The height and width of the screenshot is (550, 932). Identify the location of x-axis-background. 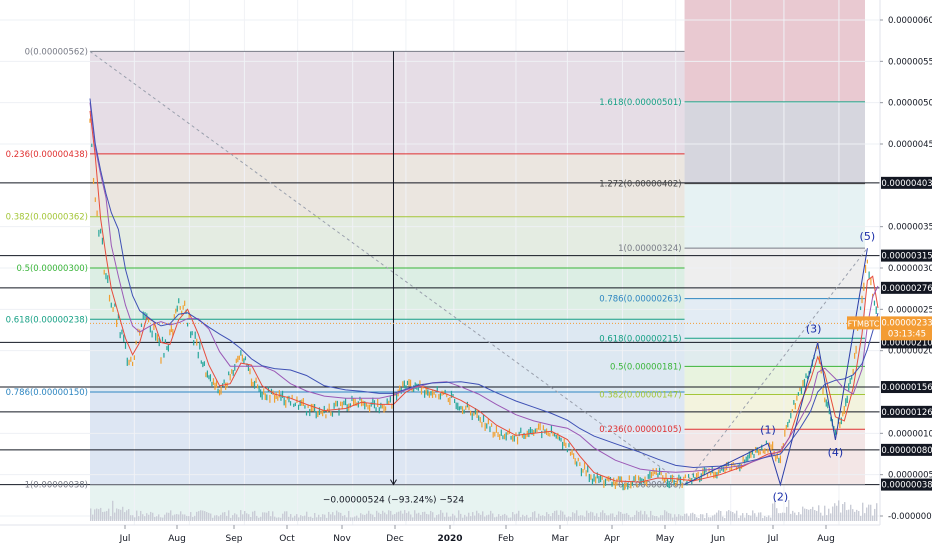
(466, 537).